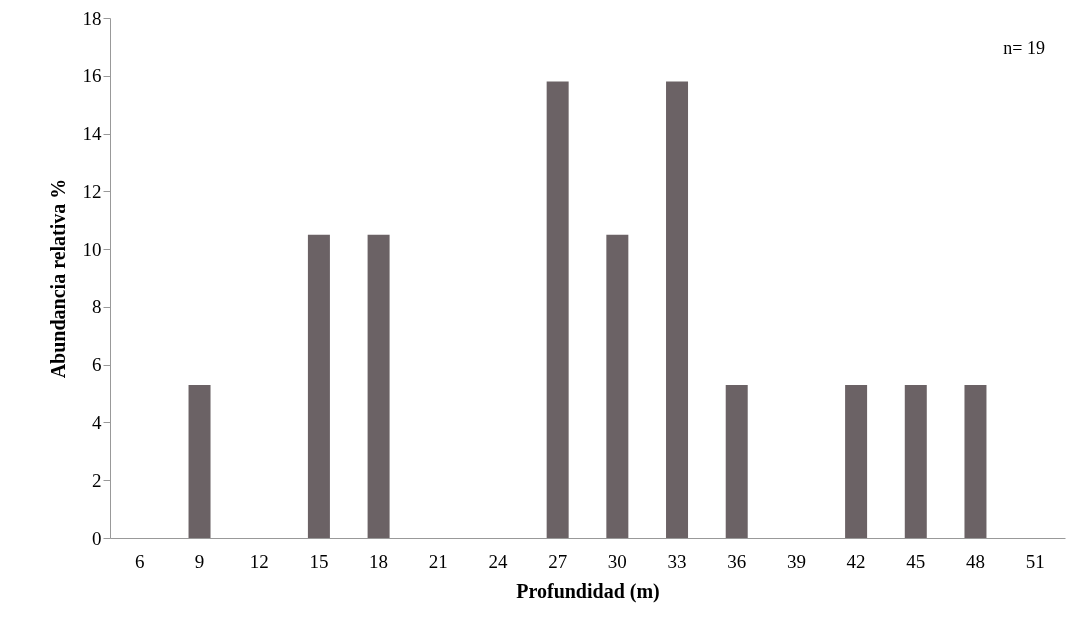 This screenshot has height=627, width=1077. Describe the element at coordinates (617, 561) in the screenshot. I see `x-tick-label: 30` at that location.